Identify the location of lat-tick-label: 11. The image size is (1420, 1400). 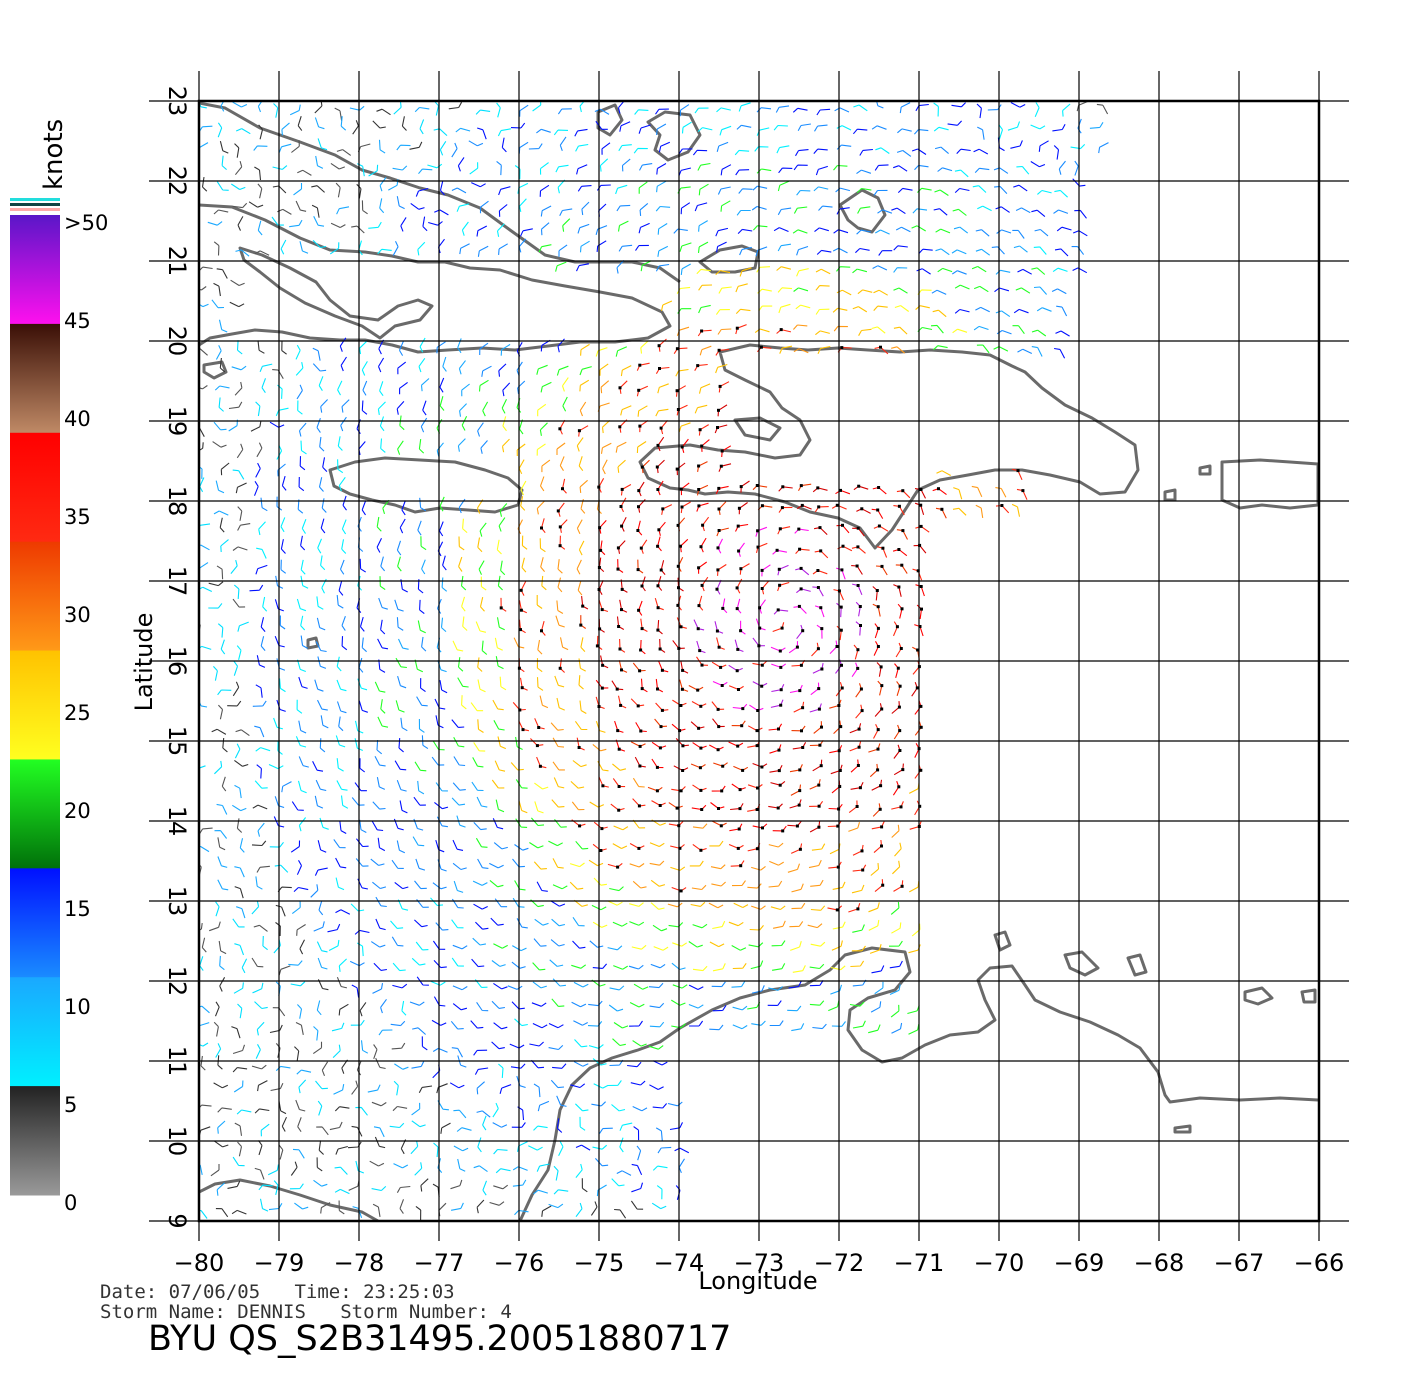
(177, 1061).